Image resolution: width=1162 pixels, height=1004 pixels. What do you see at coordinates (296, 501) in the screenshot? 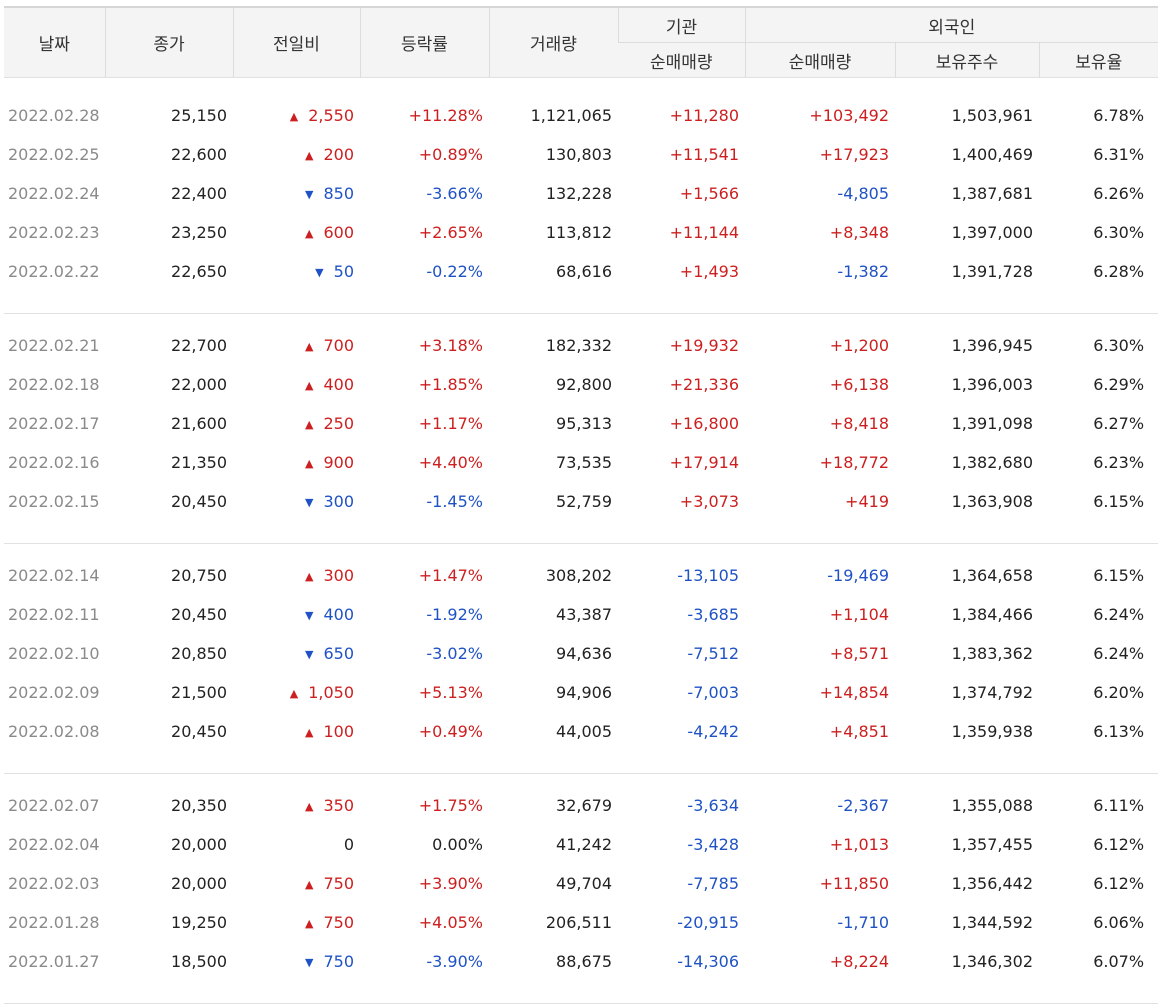
I see `cell-change: ▼ 300` at bounding box center [296, 501].